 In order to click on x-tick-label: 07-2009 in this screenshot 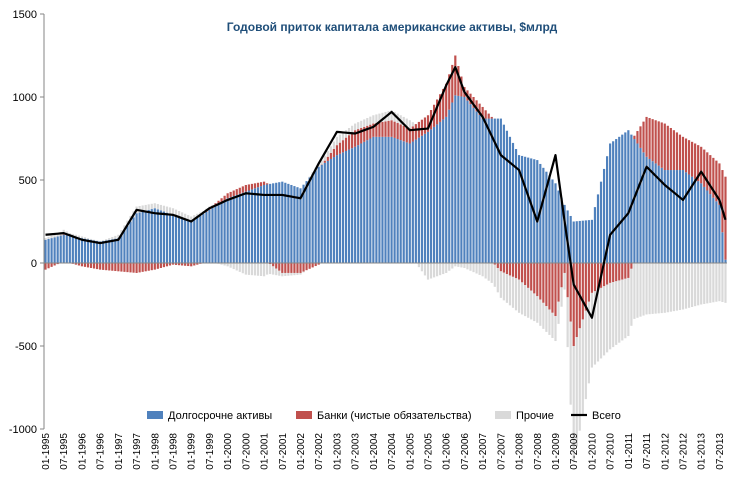, I will do `click(574, 451)`.